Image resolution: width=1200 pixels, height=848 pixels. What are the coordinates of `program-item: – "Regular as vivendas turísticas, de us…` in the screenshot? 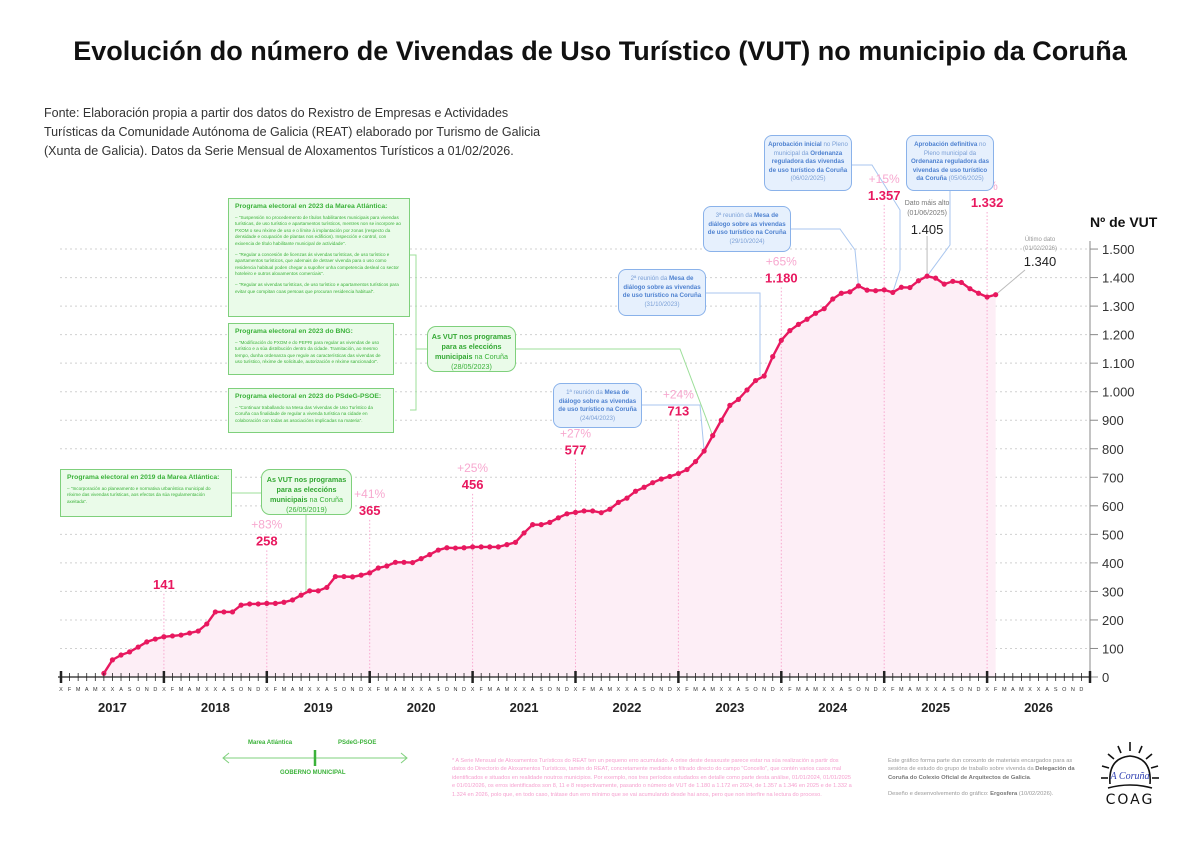 It's located at (317, 287).